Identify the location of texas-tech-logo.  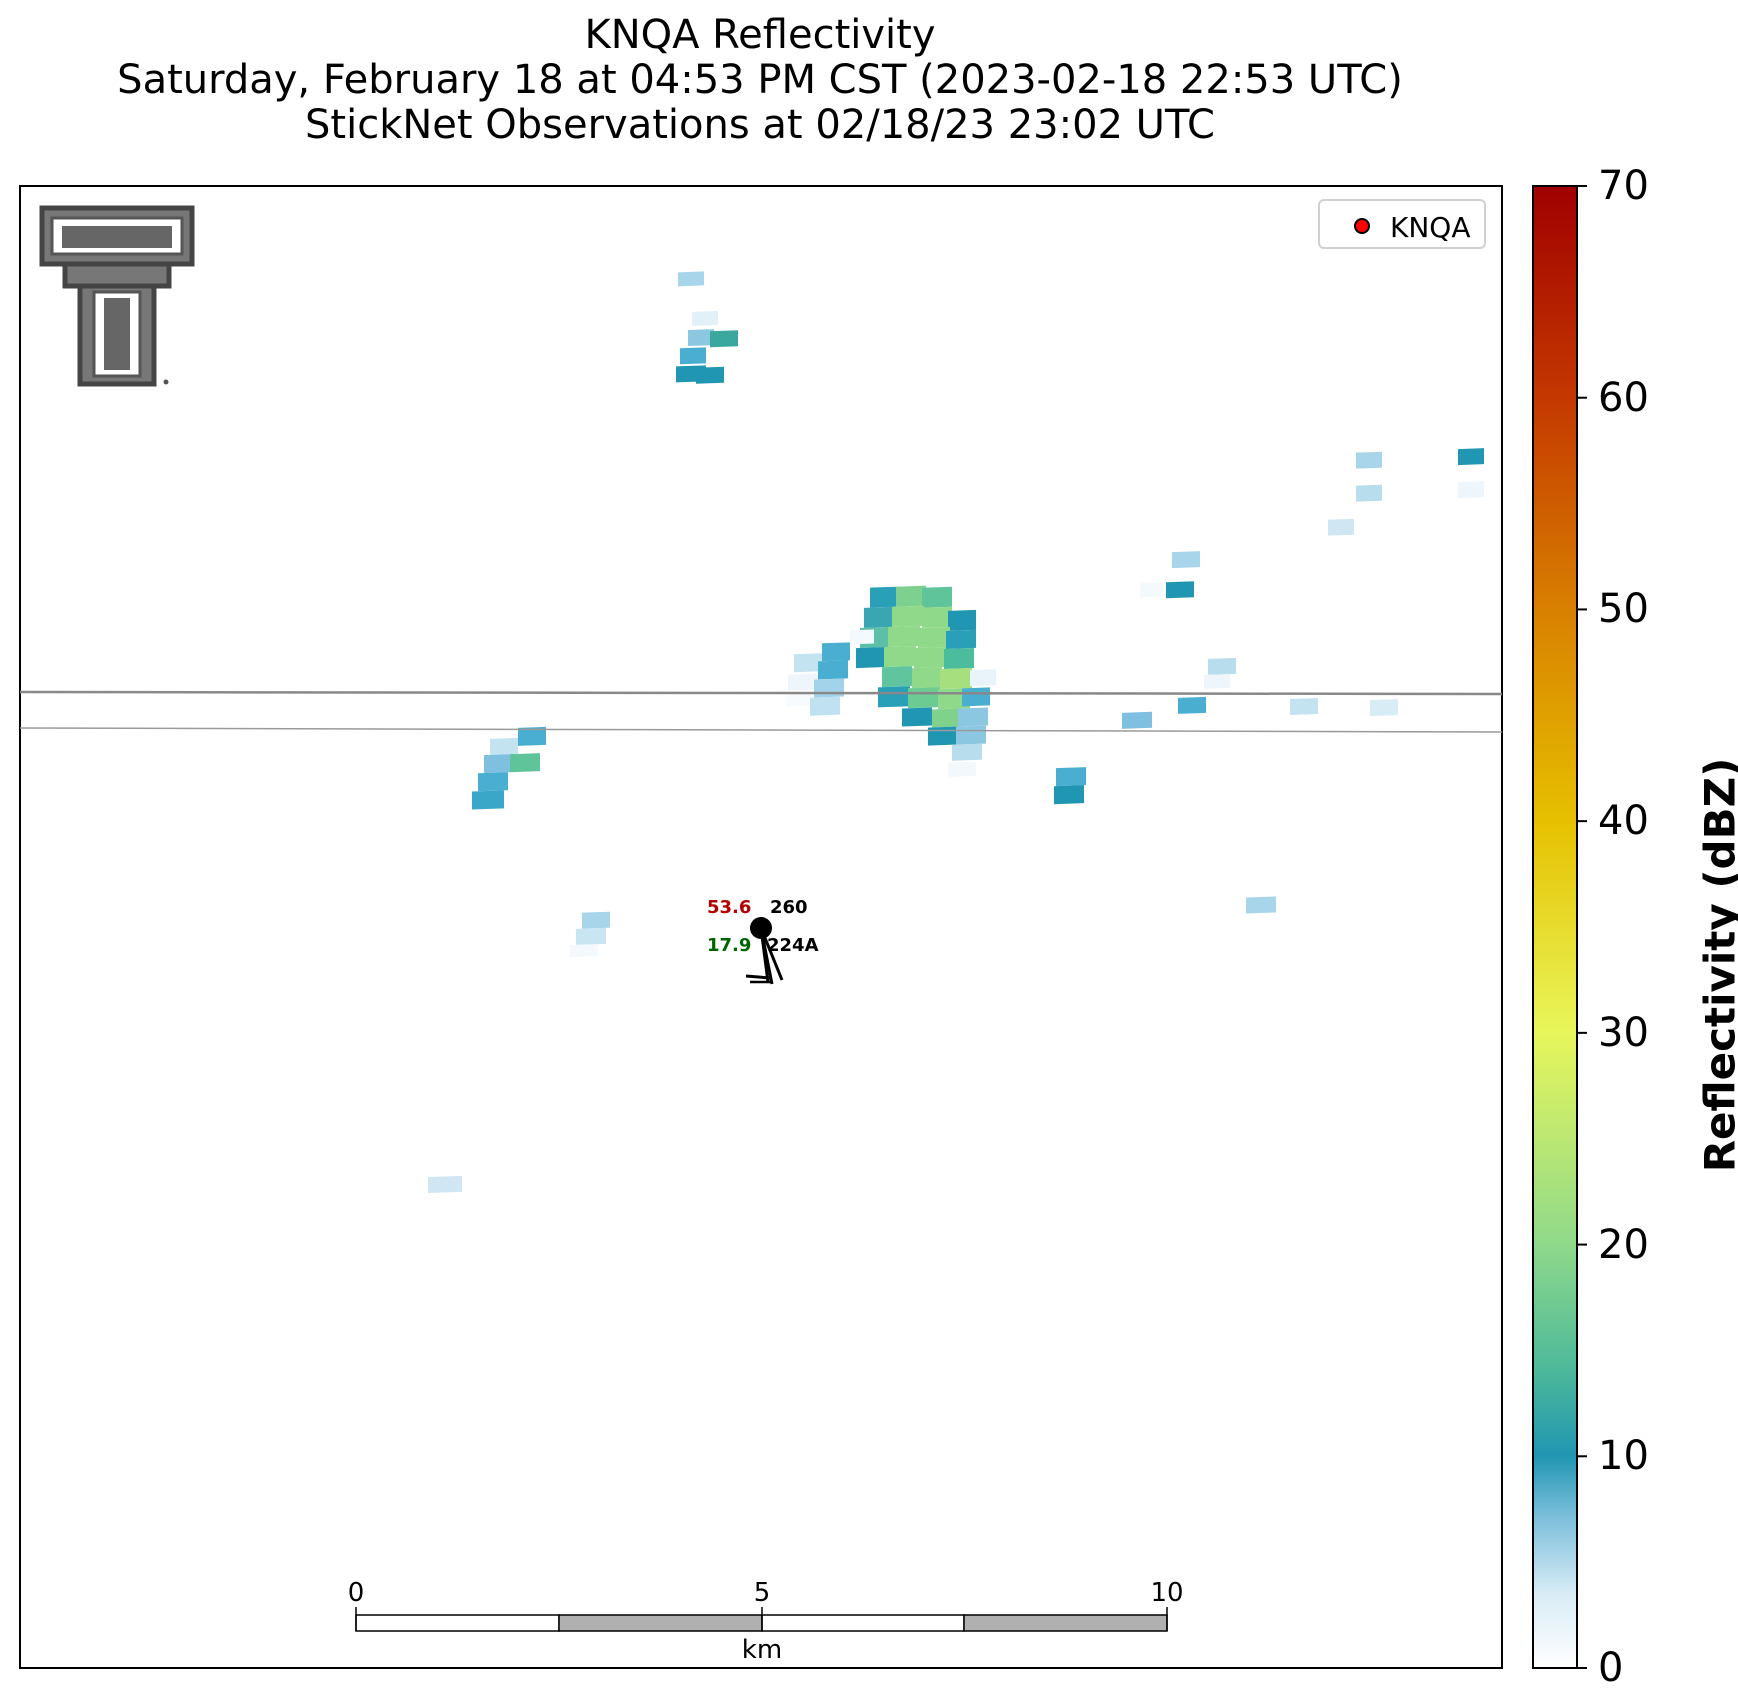
(117, 296).